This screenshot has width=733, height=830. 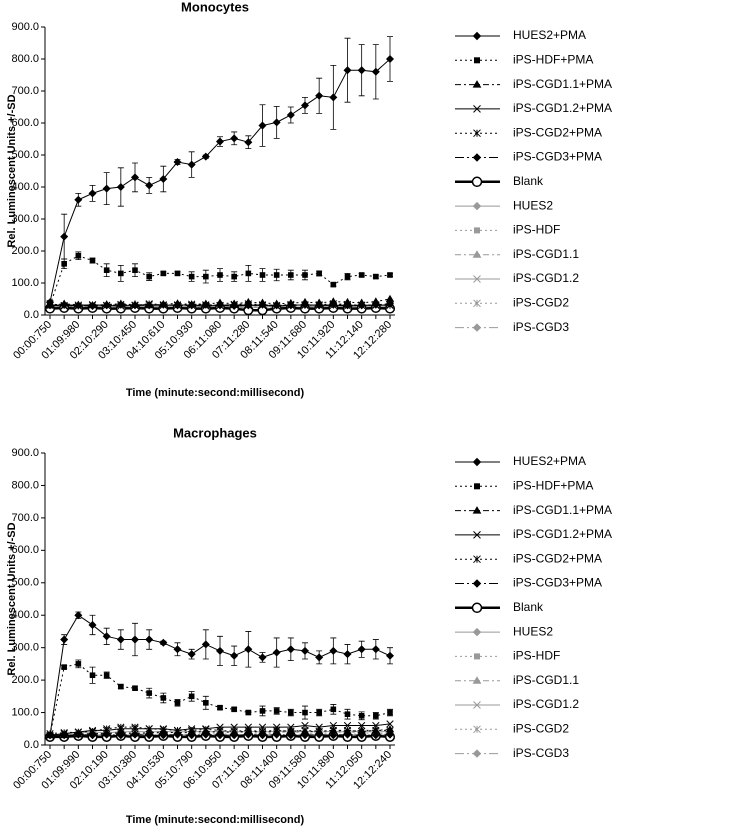 What do you see at coordinates (215, 820) in the screenshot?
I see `x-axis-label: Time (minute:second:millisecond)` at bounding box center [215, 820].